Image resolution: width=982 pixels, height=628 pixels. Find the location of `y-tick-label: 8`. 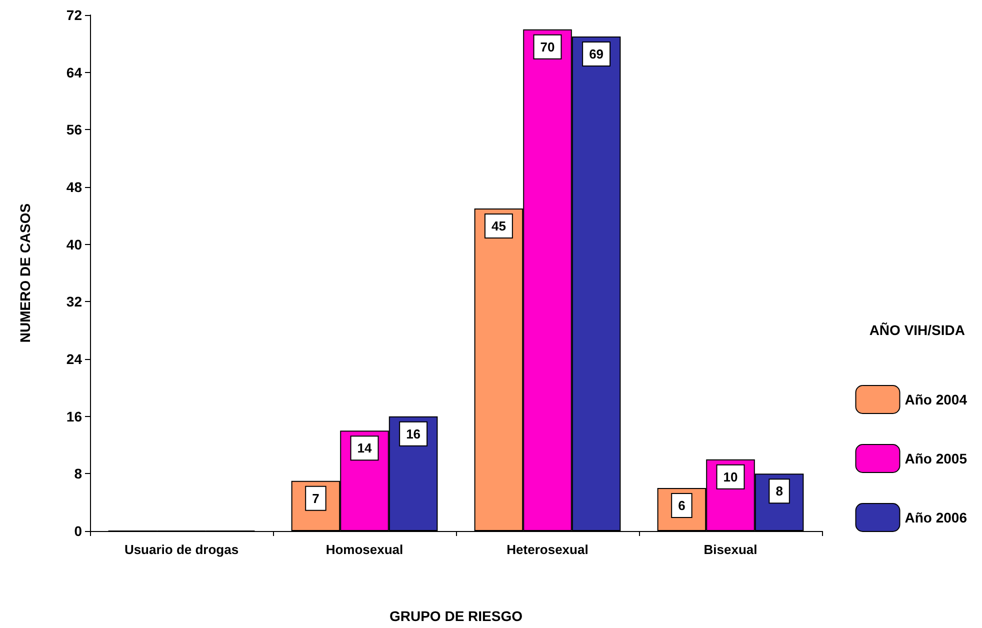

y-tick-label: 8 is located at coordinates (78, 474).